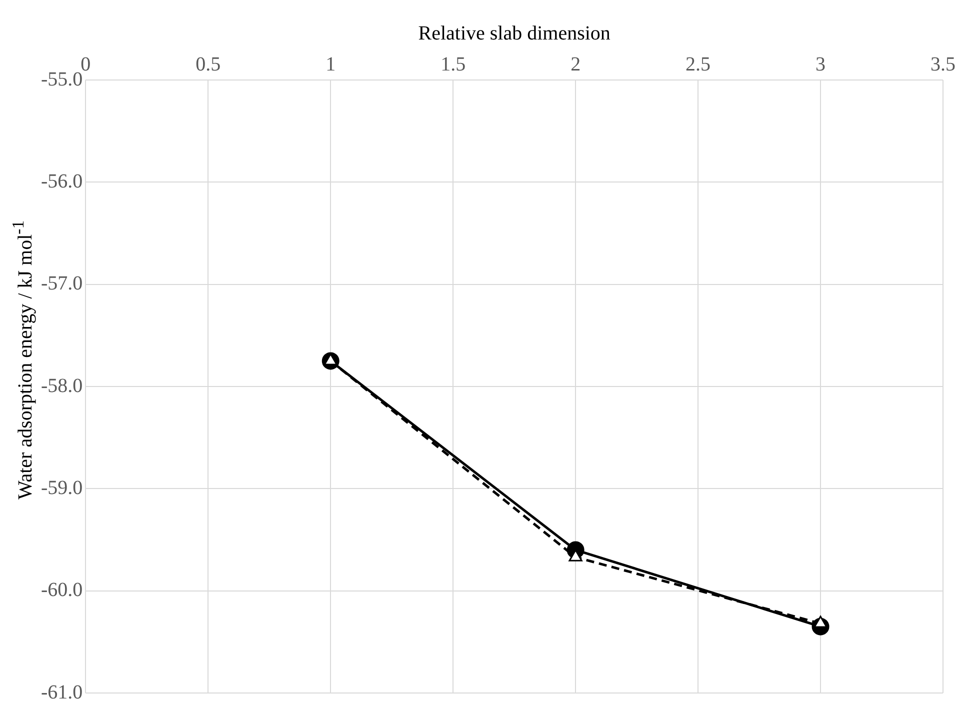  Describe the element at coordinates (331, 64) in the screenshot. I see `x-tick-label: 1` at that location.